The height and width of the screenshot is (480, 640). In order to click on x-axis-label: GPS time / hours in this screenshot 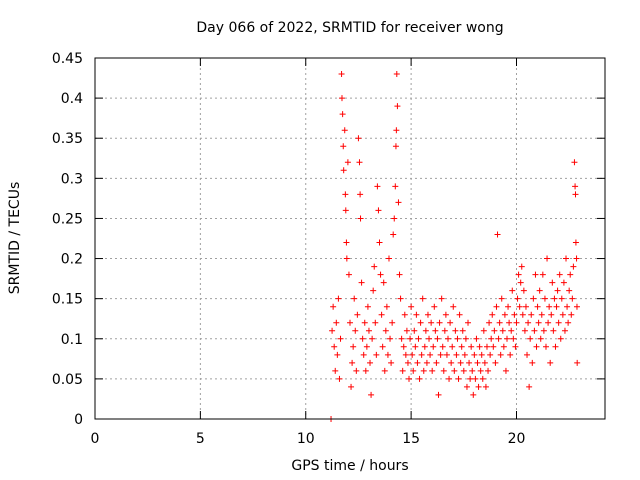, I will do `click(349, 466)`.